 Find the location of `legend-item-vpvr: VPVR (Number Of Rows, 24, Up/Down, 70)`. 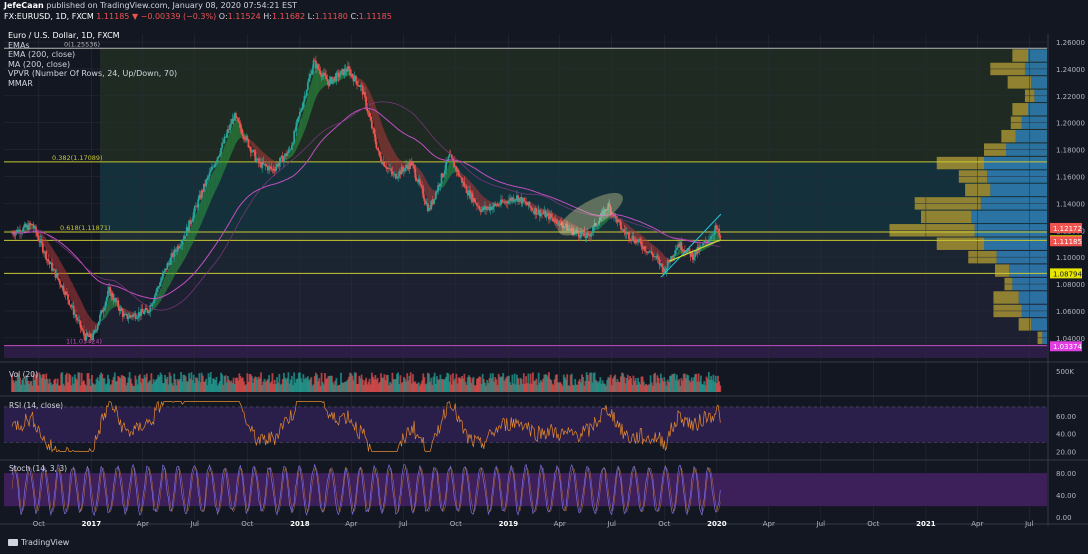

legend-item-vpvr: VPVR (Number Of Rows, 24, Up/Down, 70) is located at coordinates (93, 74).